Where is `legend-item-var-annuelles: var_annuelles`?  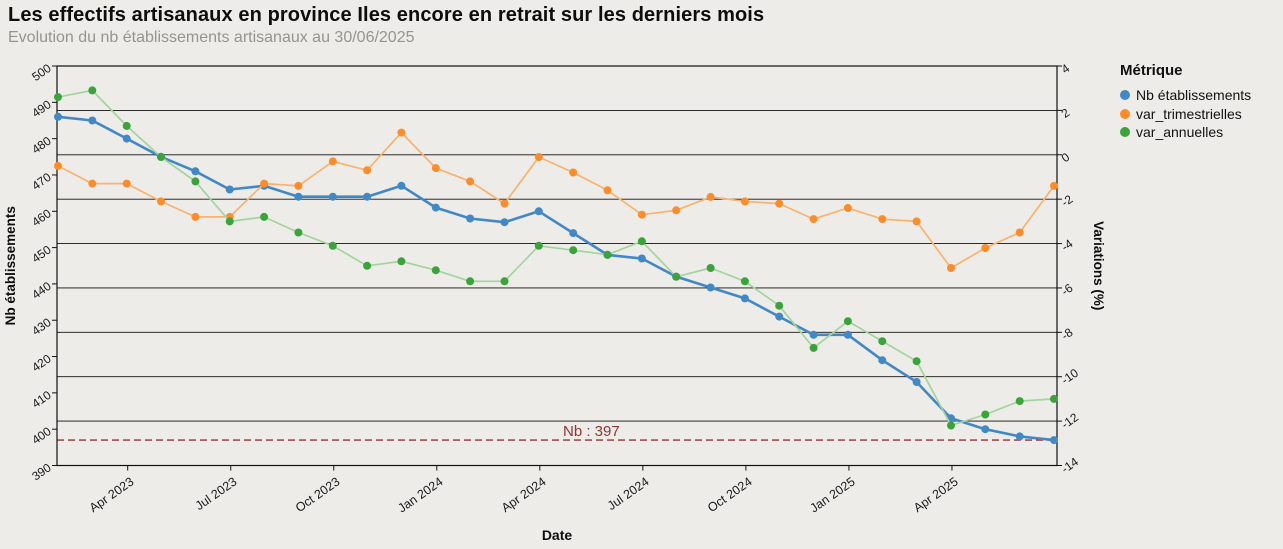 legend-item-var-annuelles: var_annuelles is located at coordinates (1200, 132).